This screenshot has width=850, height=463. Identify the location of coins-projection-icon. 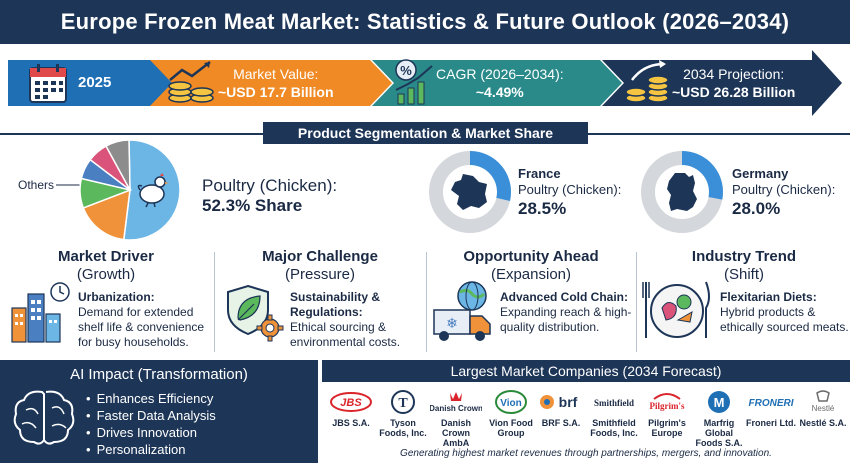
(647, 81).